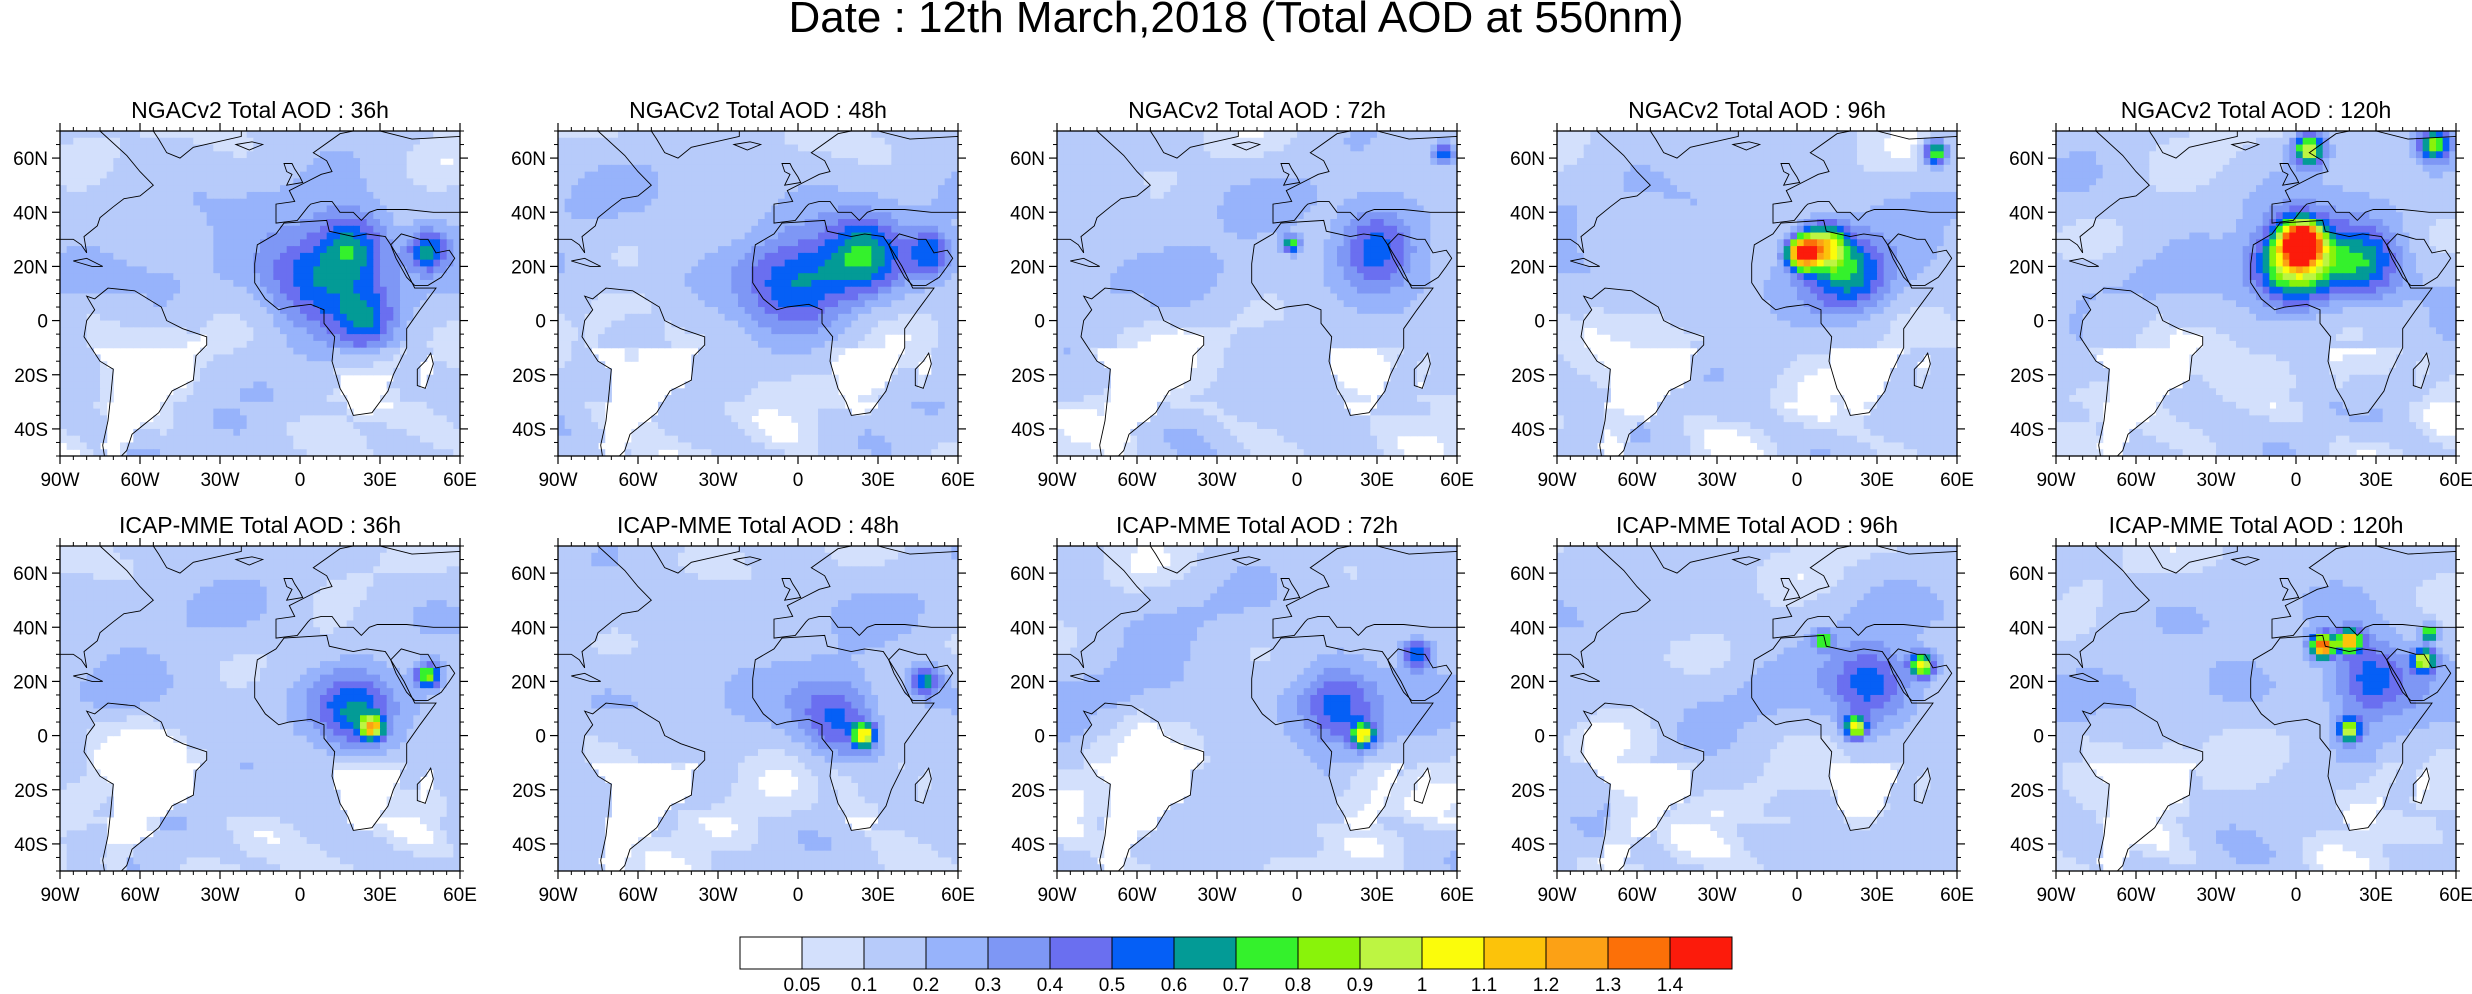  What do you see at coordinates (260, 110) in the screenshot?
I see `panel-title: NGACv2 Total AOD : 36h` at bounding box center [260, 110].